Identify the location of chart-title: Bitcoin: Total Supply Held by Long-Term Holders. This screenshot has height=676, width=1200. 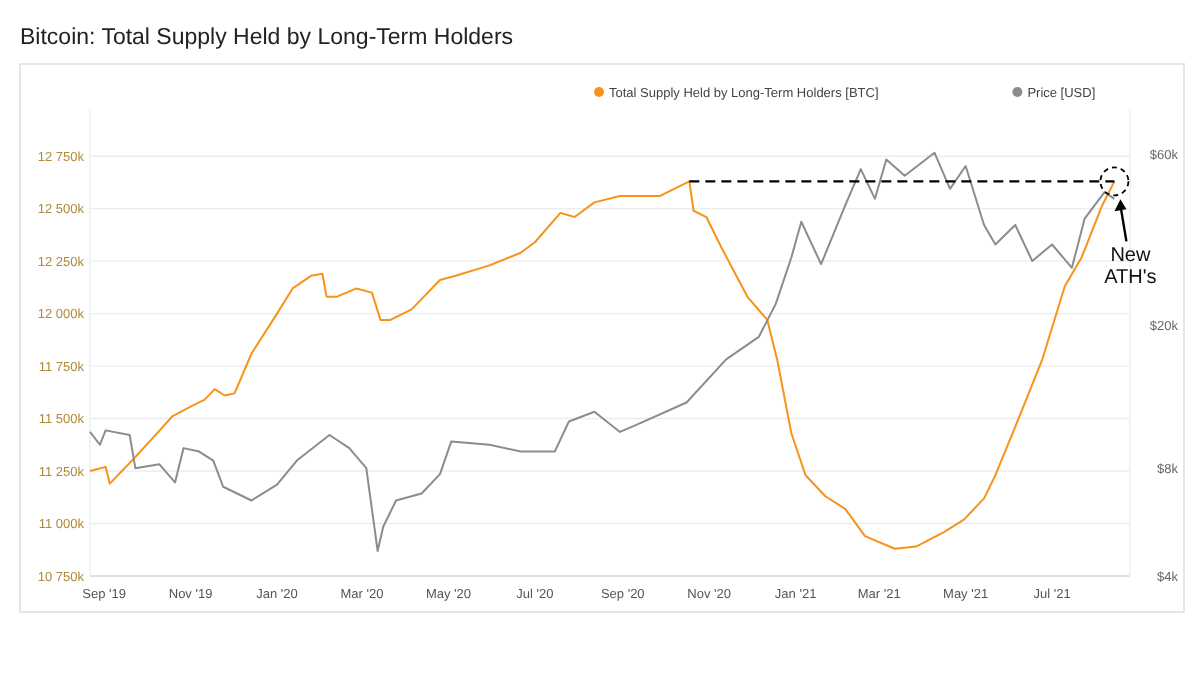
(267, 38).